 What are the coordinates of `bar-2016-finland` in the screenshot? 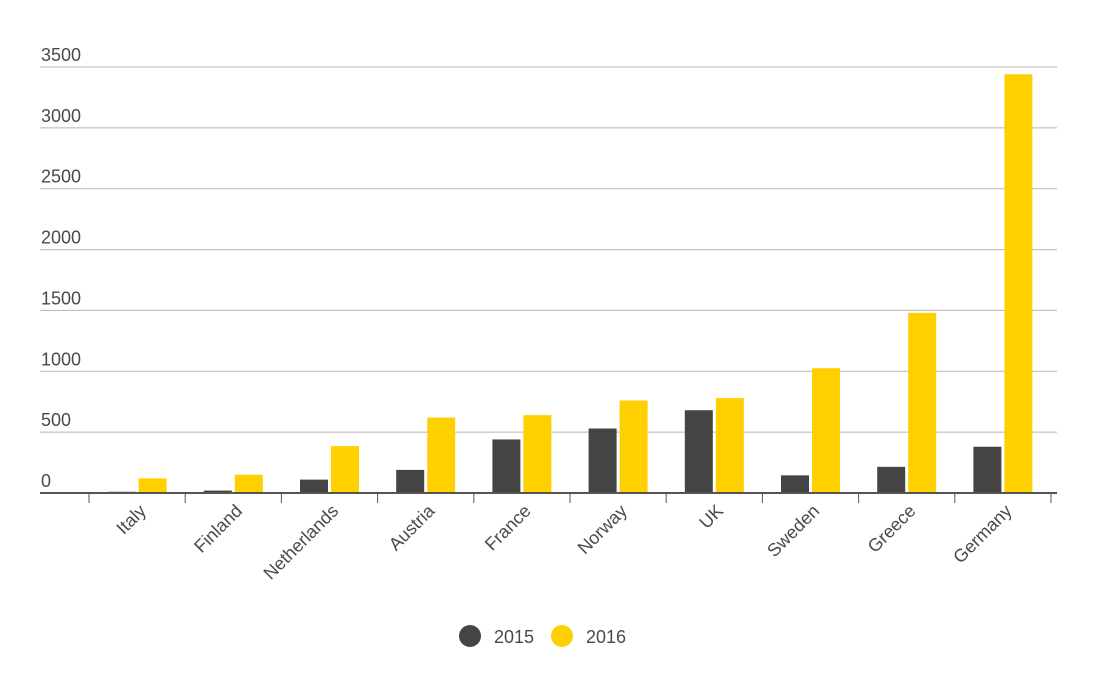 It's located at (248, 483).